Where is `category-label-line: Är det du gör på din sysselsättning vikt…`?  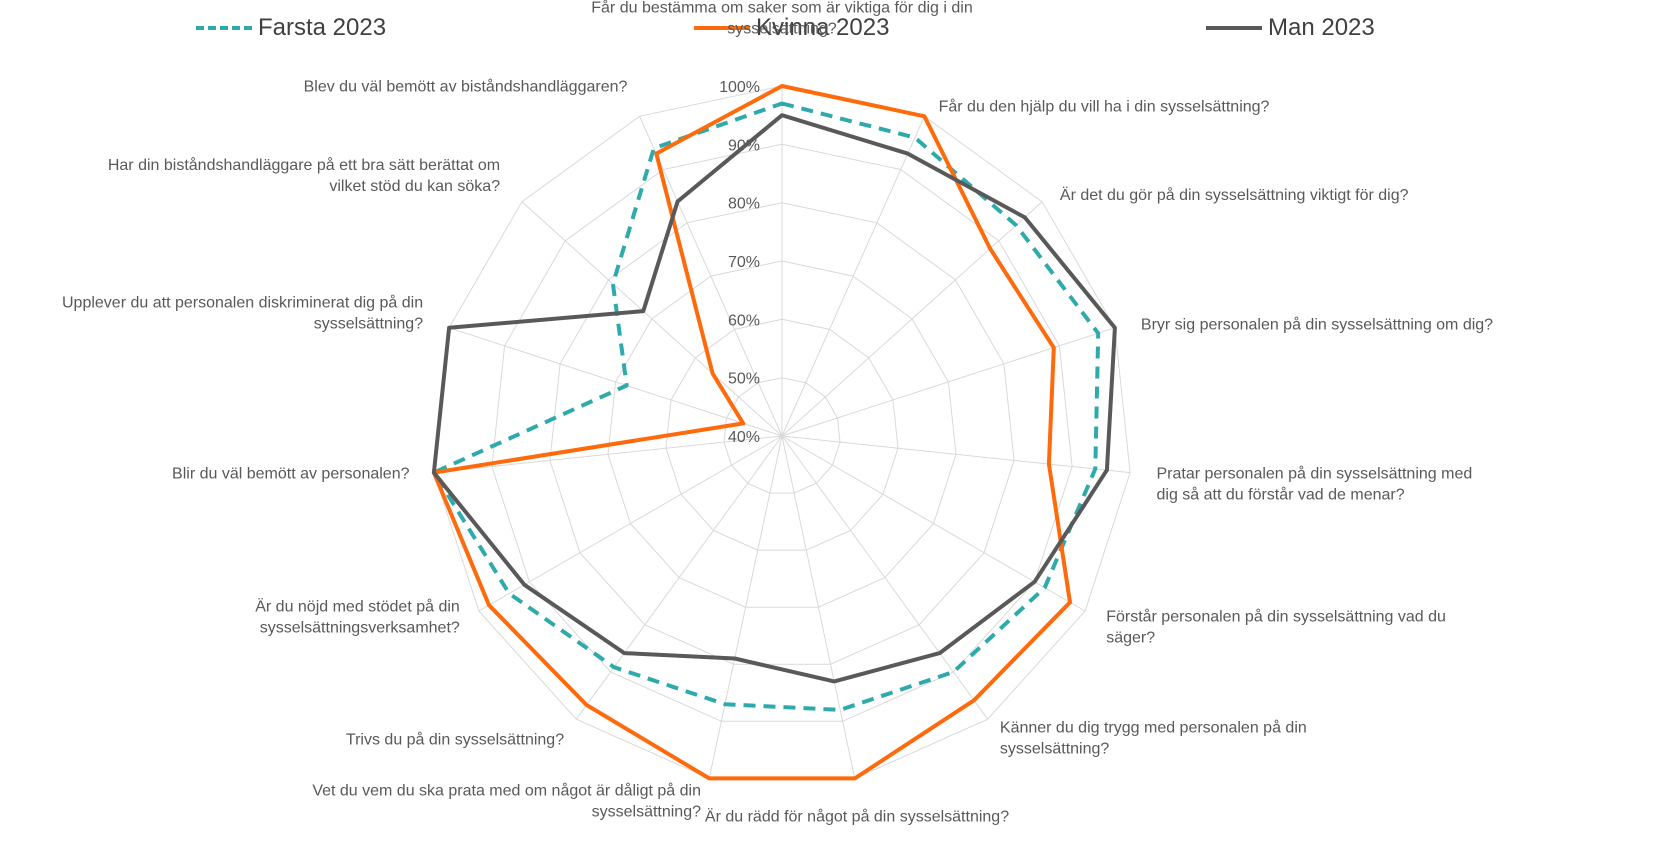 category-label-line: Är det du gör på din sysselsättning vikt… is located at coordinates (1234, 195).